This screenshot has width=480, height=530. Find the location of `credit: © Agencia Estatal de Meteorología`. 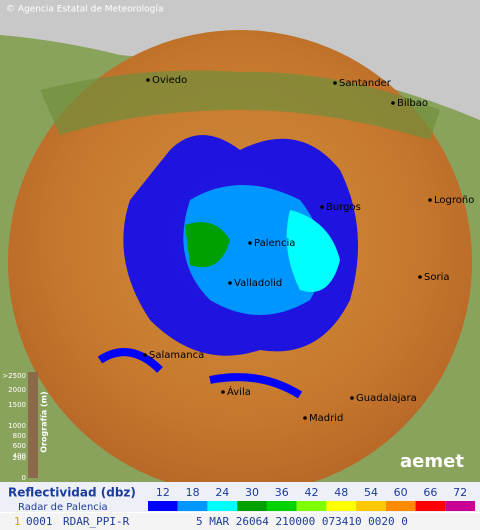

credit: © Agencia Estatal de Meteorología is located at coordinates (84, 10).